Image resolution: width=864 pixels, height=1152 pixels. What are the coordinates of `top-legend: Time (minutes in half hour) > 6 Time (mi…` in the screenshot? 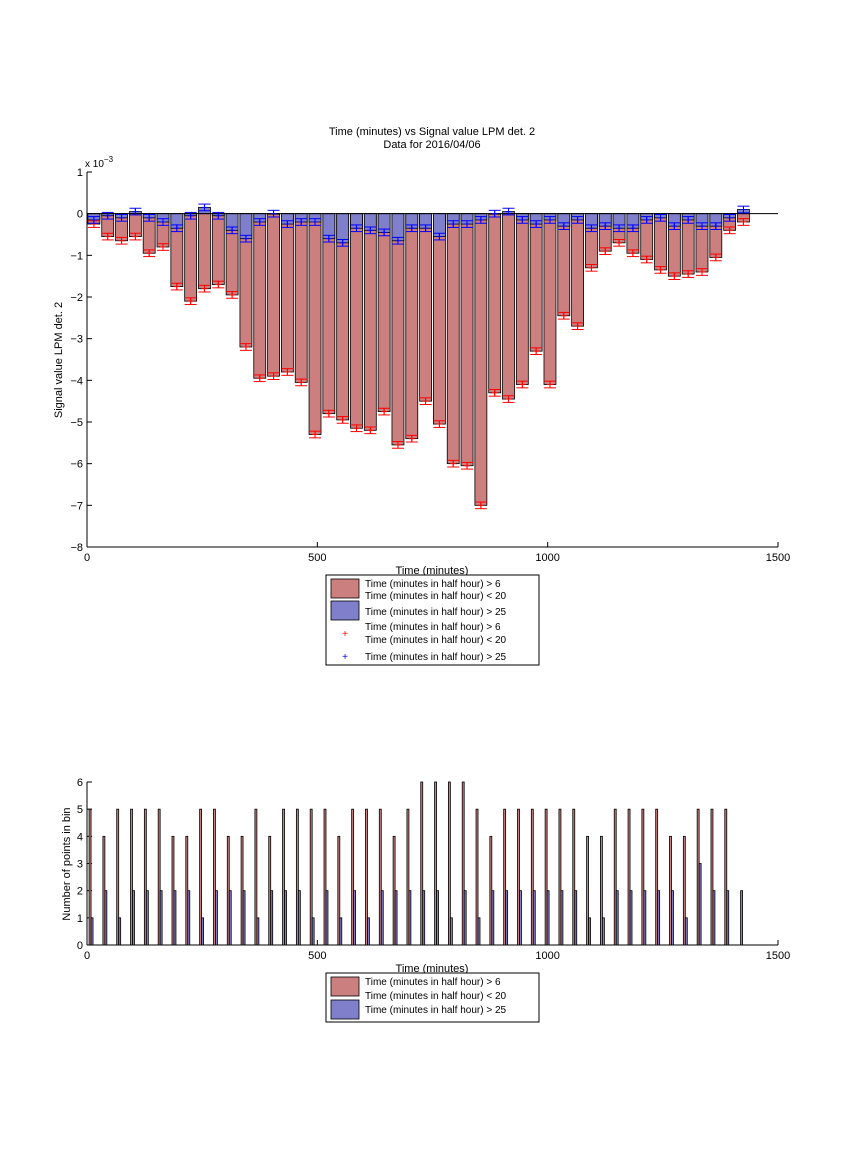 It's located at (432, 620).